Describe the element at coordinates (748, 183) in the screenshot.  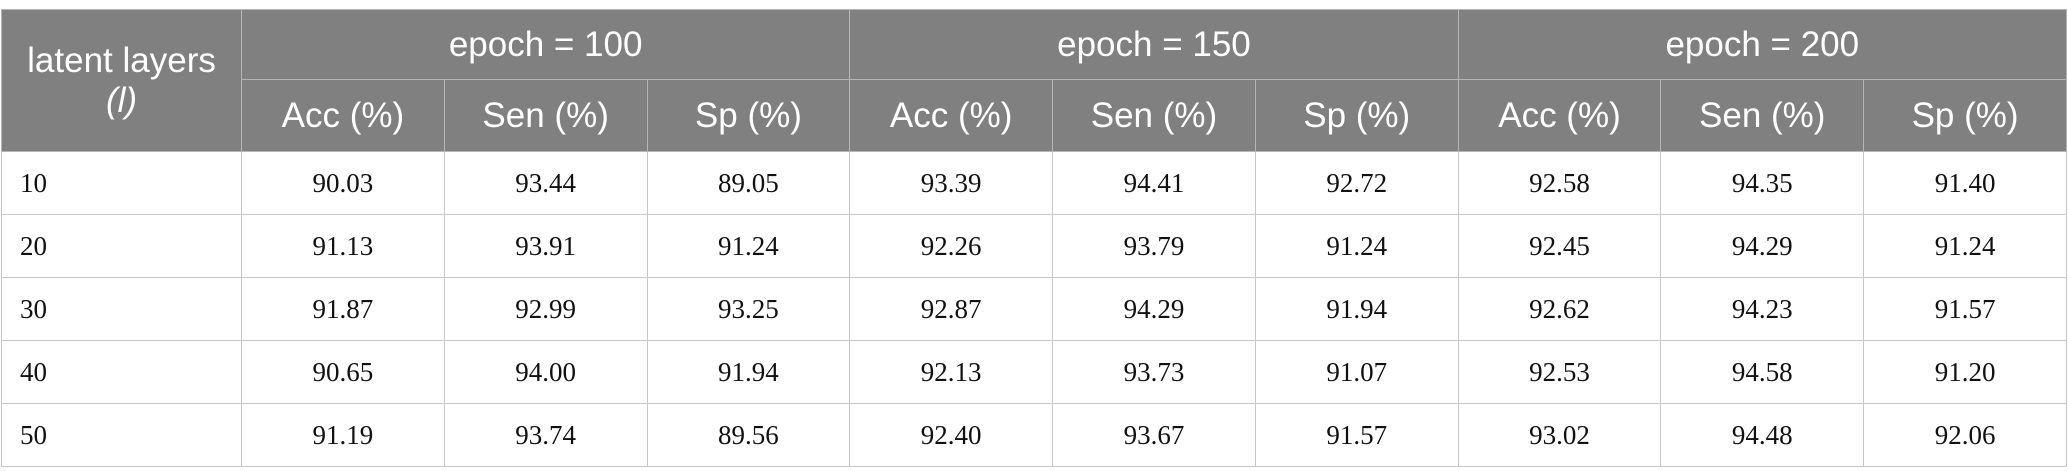
I see `cell: 89.05` at that location.